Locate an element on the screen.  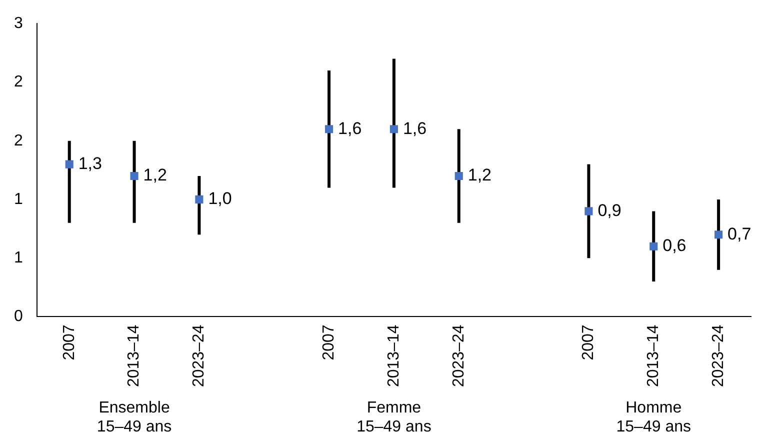
text: Homme 15–49 ans is located at coordinates (653, 417).